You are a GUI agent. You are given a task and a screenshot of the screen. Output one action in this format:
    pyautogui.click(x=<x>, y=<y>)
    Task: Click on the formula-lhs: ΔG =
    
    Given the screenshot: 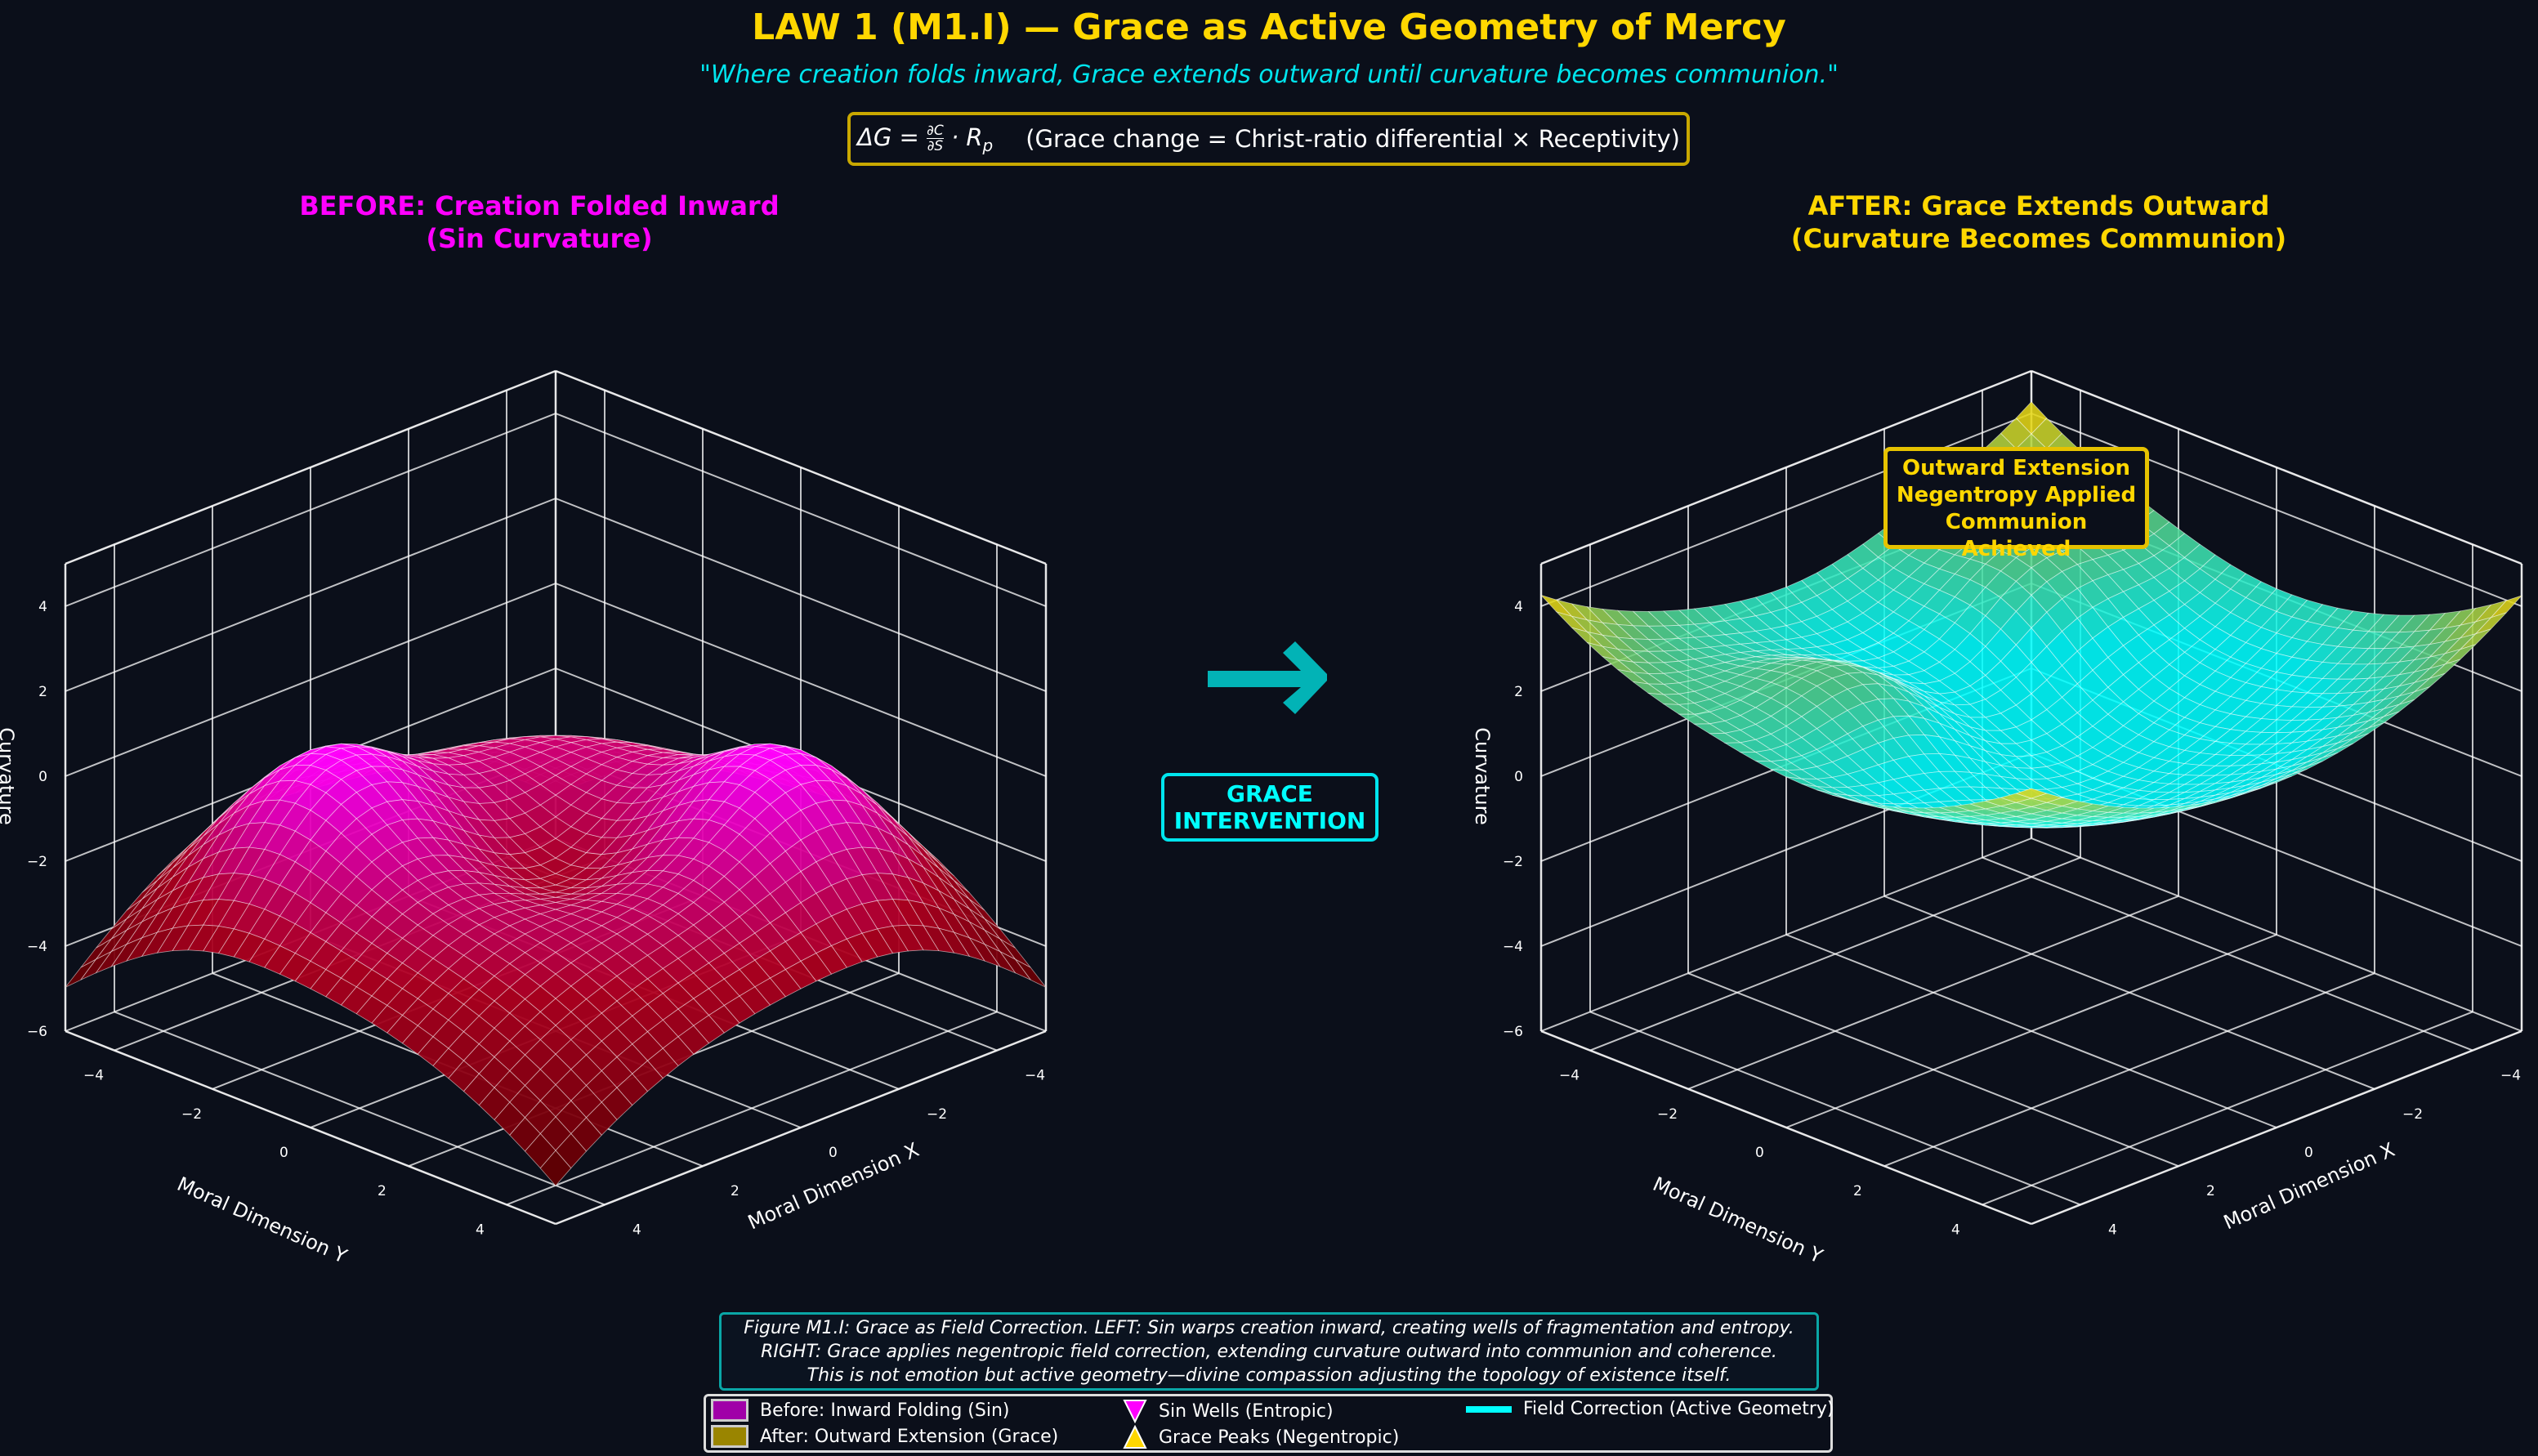 What is the action you would take?
    pyautogui.click(x=888, y=137)
    